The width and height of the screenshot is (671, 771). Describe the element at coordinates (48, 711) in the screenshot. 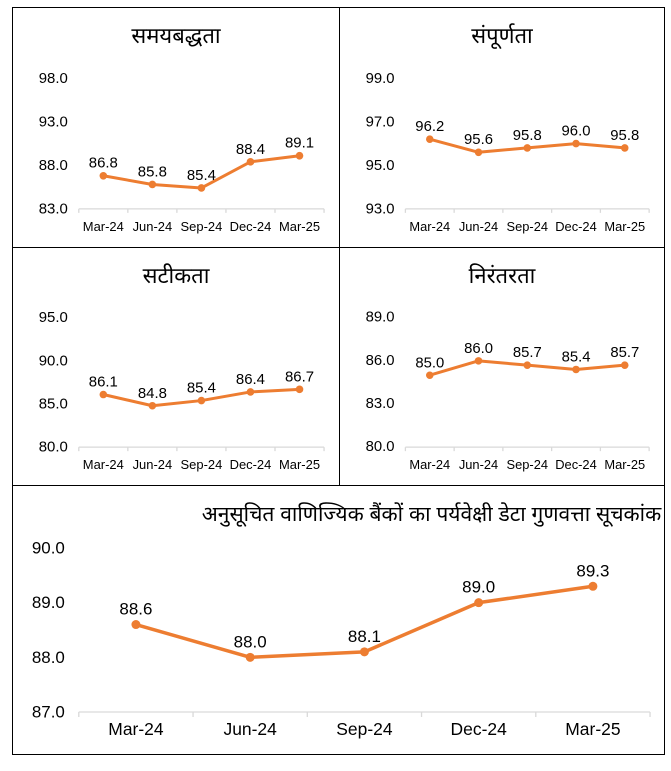

I see `y-tick-label: 87.0` at that location.